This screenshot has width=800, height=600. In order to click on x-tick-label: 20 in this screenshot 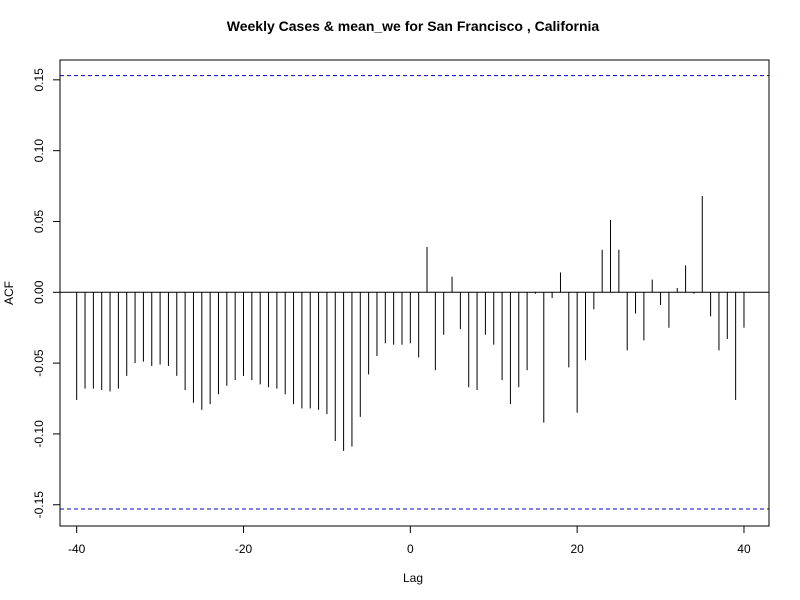, I will do `click(577, 549)`.